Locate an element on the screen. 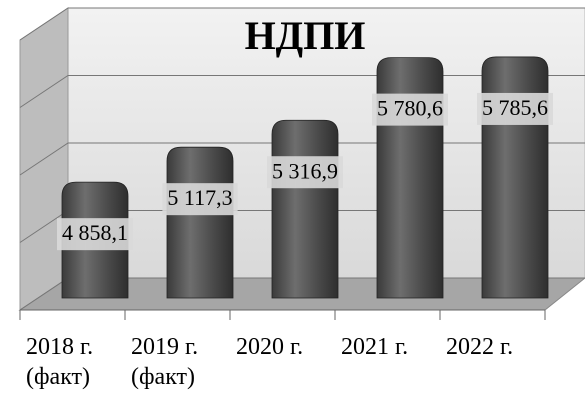  grid-line is located at coordinates (302, 24).